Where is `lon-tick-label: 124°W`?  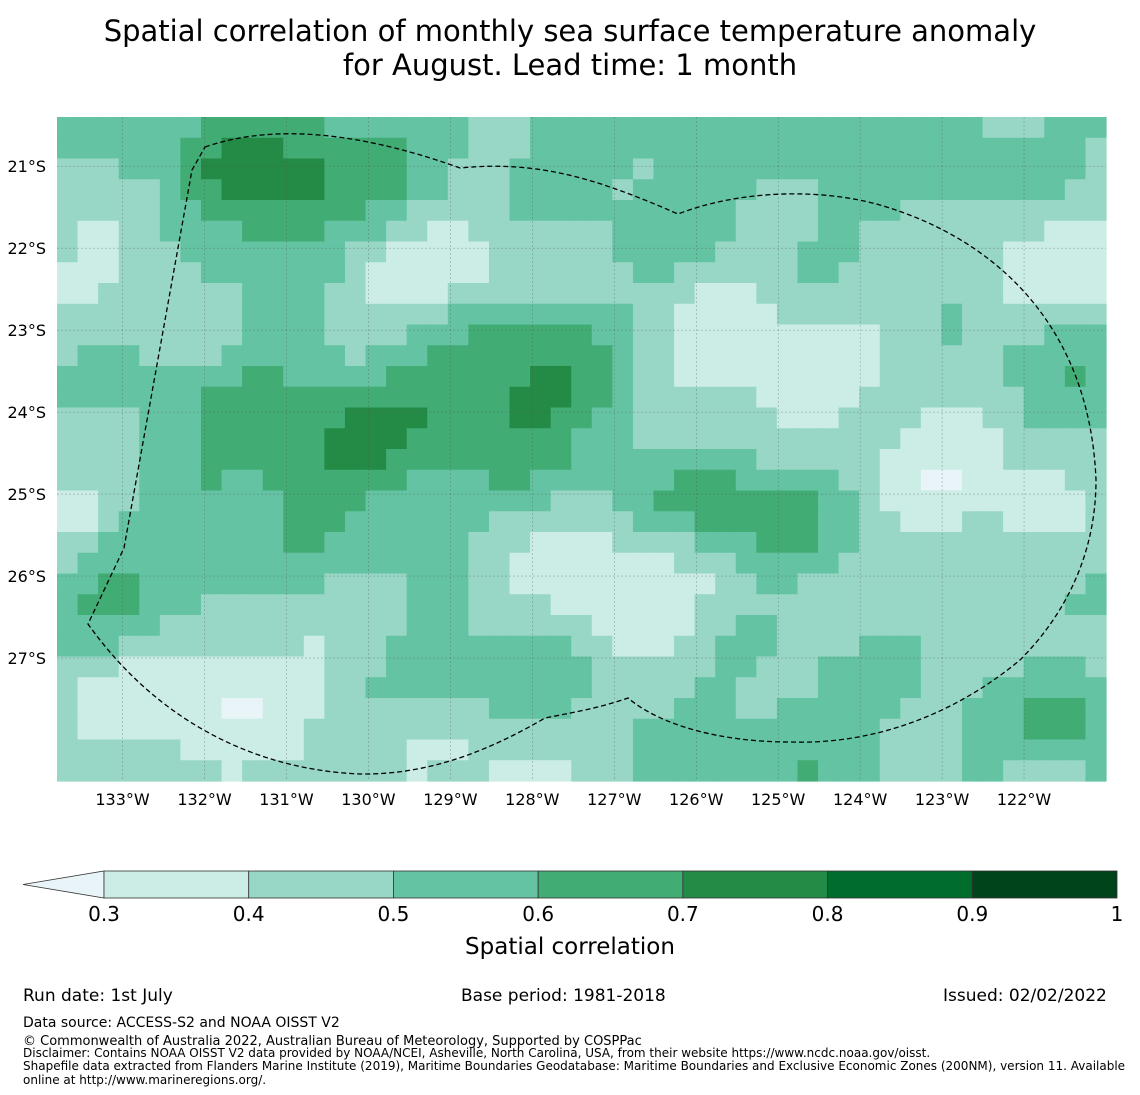
lon-tick-label: 124°W is located at coordinates (860, 799).